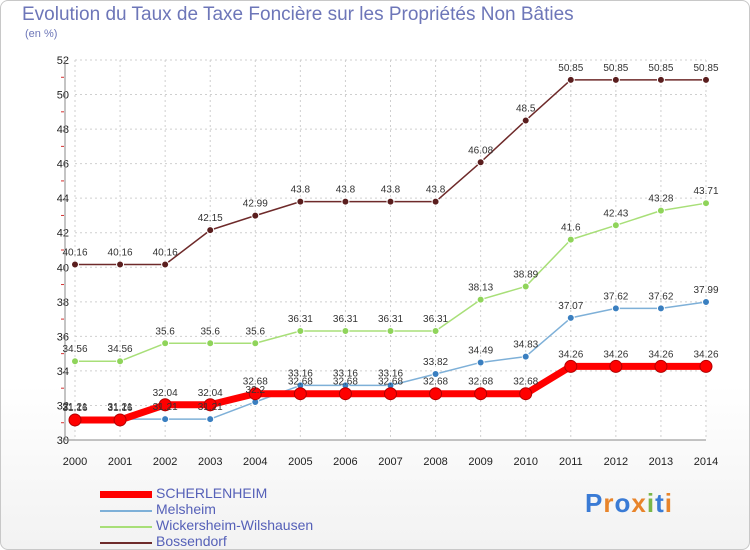  I want to click on data-label: 37.07, so click(570, 306).